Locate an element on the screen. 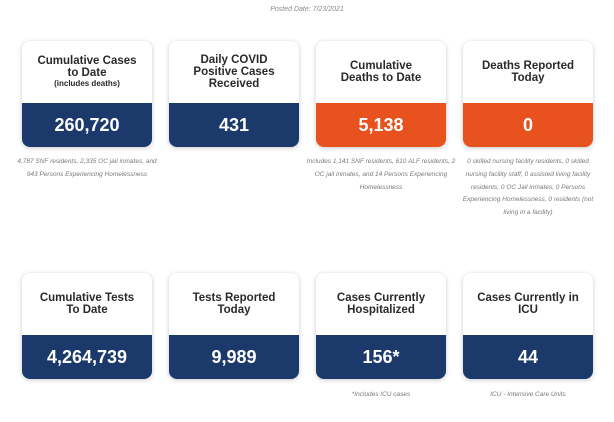 The image size is (614, 422). card-value: 0 is located at coordinates (528, 125).